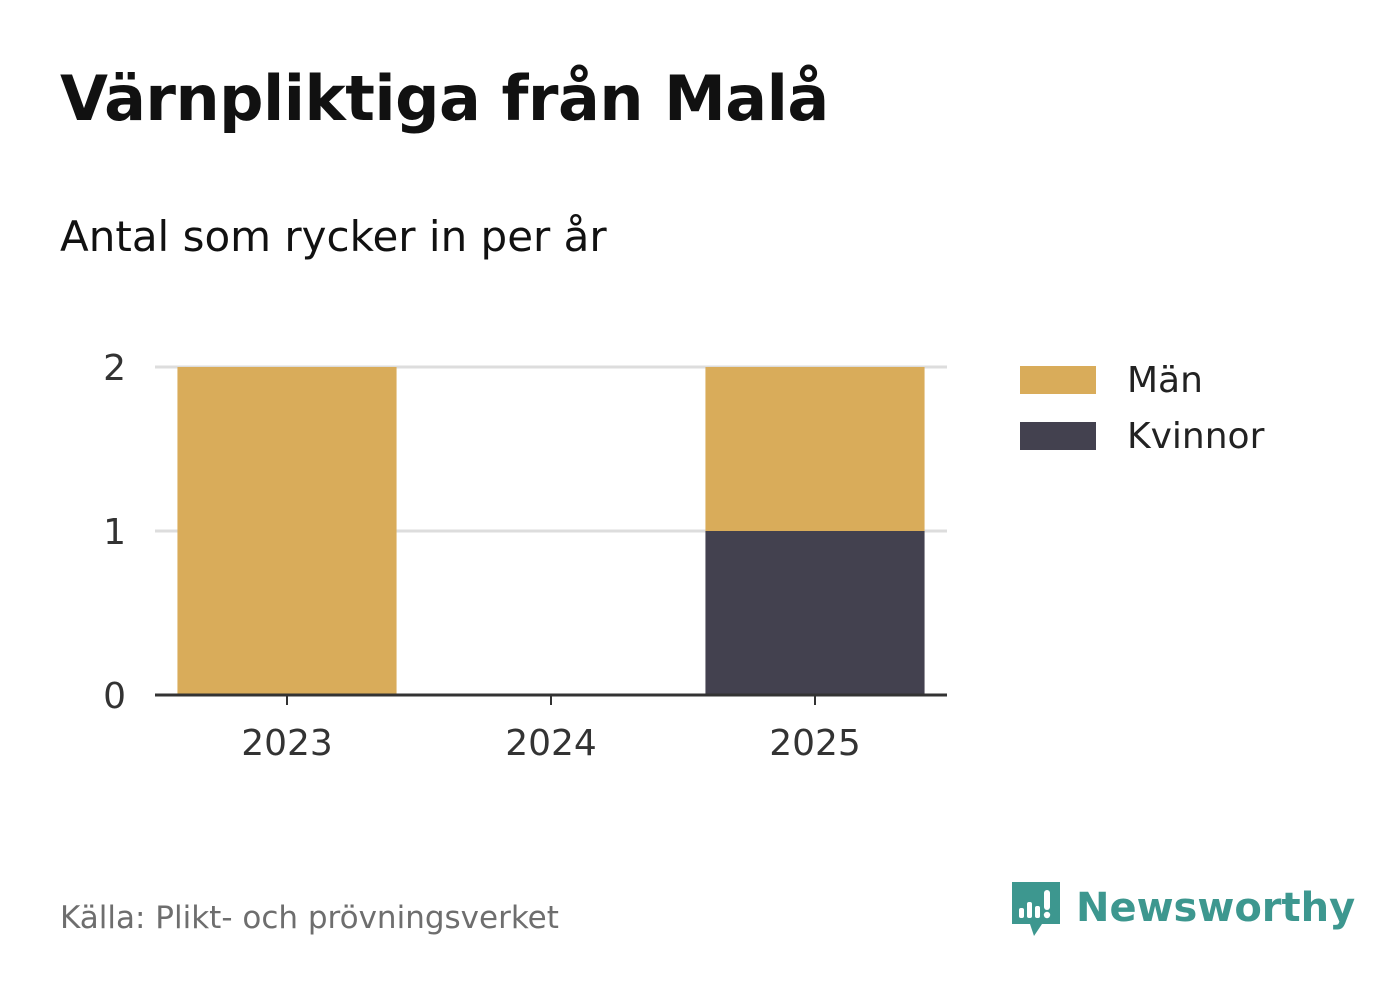 This screenshot has height=999, width=1382. Describe the element at coordinates (287, 743) in the screenshot. I see `x-tick-label: 2023` at that location.